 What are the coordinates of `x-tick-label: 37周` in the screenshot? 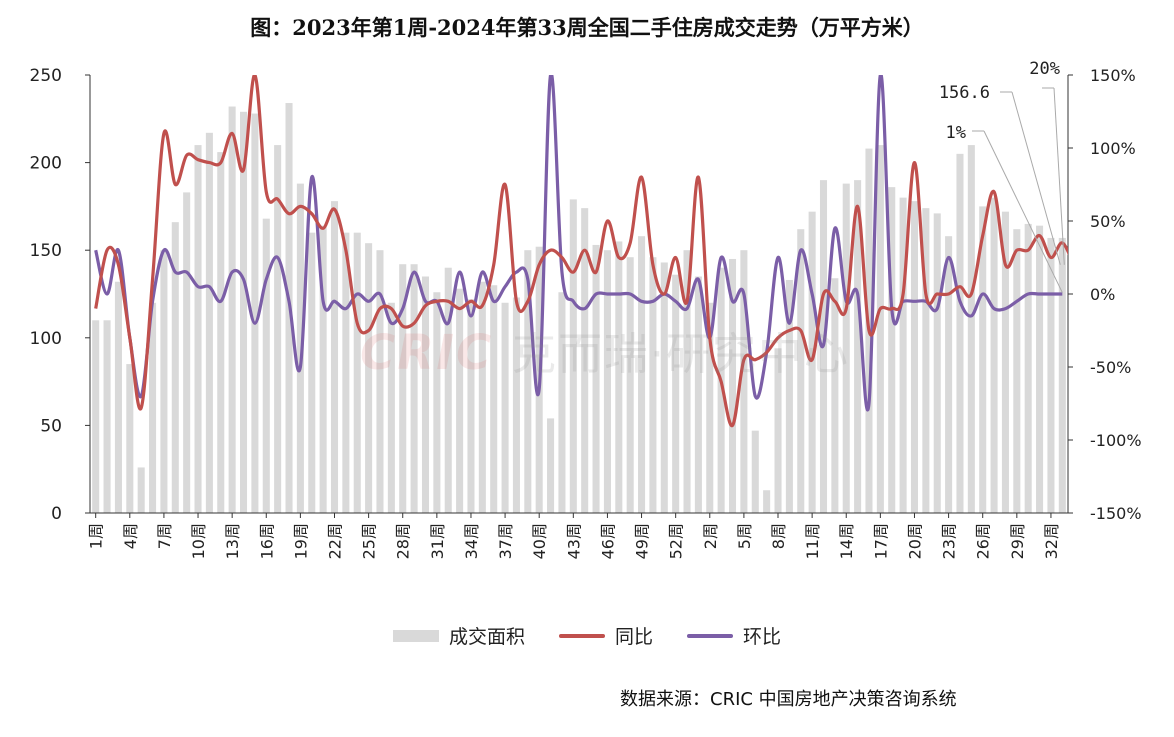 It's located at (505, 541).